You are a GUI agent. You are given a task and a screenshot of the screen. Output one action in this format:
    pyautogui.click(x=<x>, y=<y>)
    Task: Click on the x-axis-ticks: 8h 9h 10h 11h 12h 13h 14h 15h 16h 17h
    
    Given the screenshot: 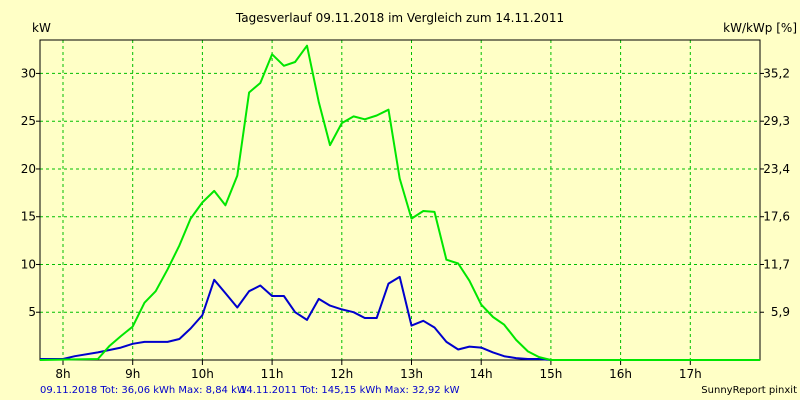 What is the action you would take?
    pyautogui.click(x=378, y=370)
    